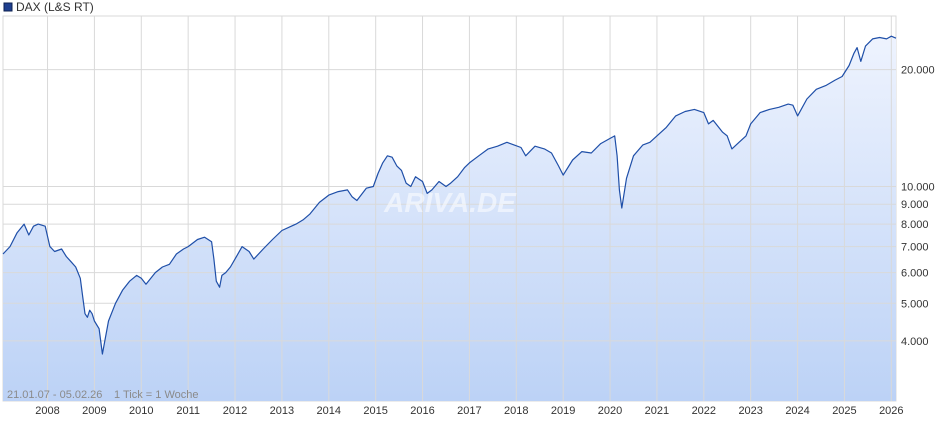 The height and width of the screenshot is (435, 940). Describe the element at coordinates (704, 411) in the screenshot. I see `x-tick-label: 2022` at that location.